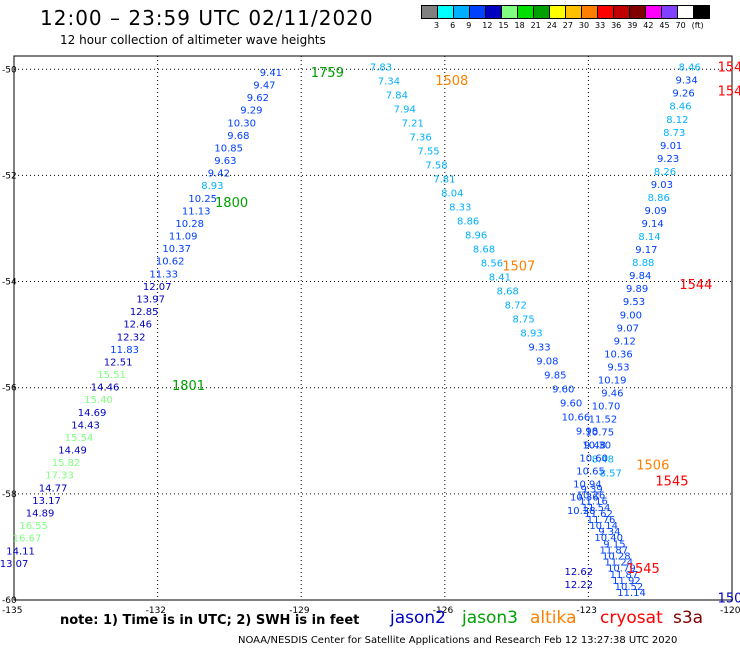  Describe the element at coordinates (299, 611) in the screenshot. I see `longitude-tick-label: -129` at that location.